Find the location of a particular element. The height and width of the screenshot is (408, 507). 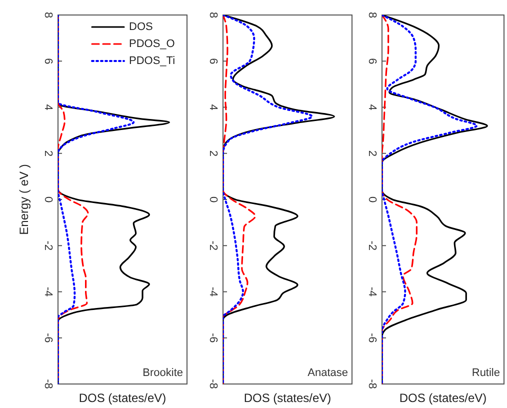

legend-label: PDOS_O is located at coordinates (152, 44).